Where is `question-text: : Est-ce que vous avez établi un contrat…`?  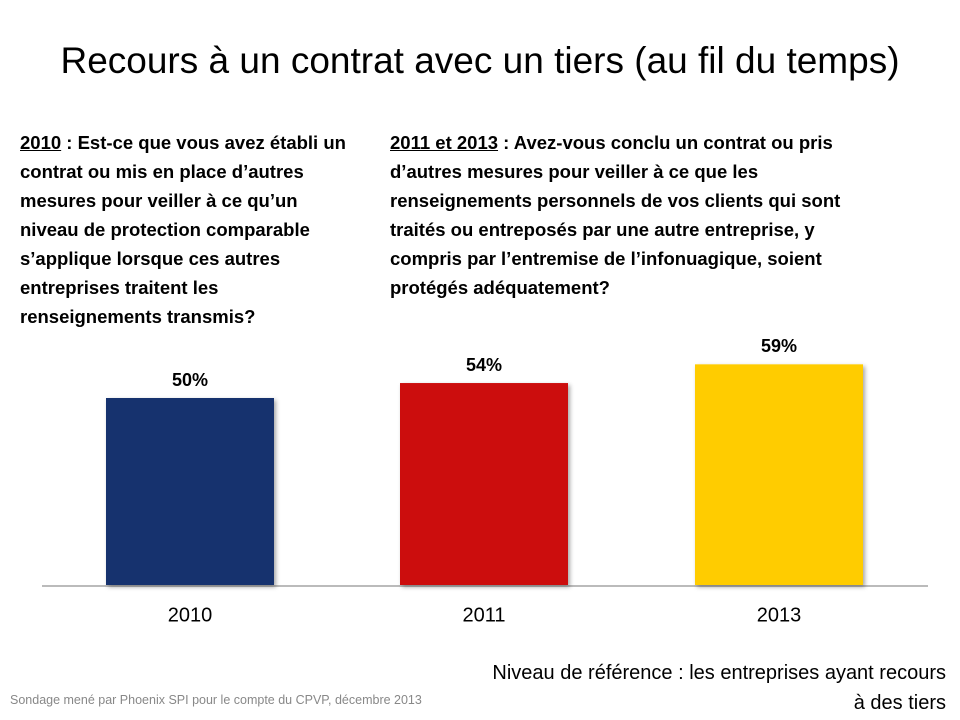
question-text: : Est-ce que vous avez établi un contrat… is located at coordinates (183, 229).